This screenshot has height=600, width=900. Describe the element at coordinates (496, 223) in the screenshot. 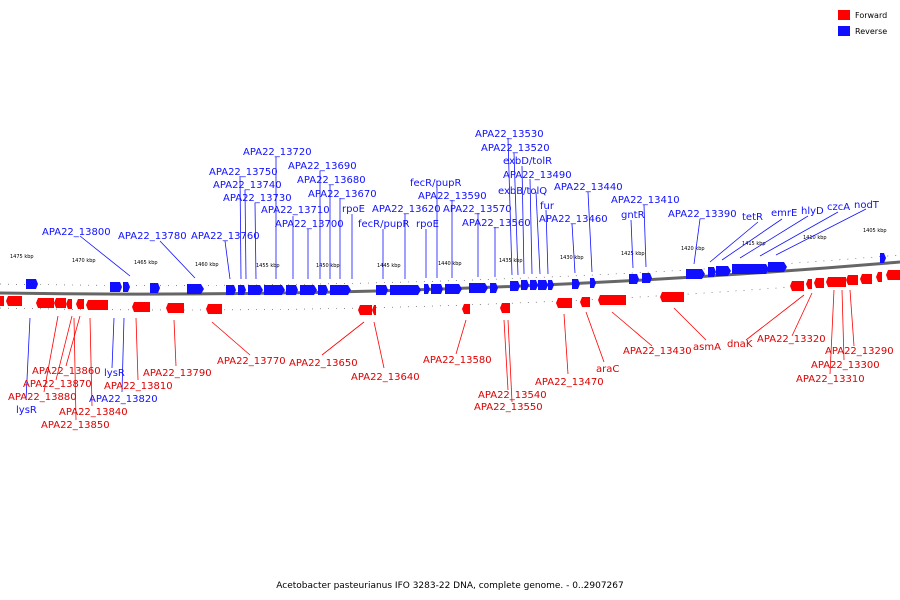

I see `gene-label: APA22_13560` at that location.